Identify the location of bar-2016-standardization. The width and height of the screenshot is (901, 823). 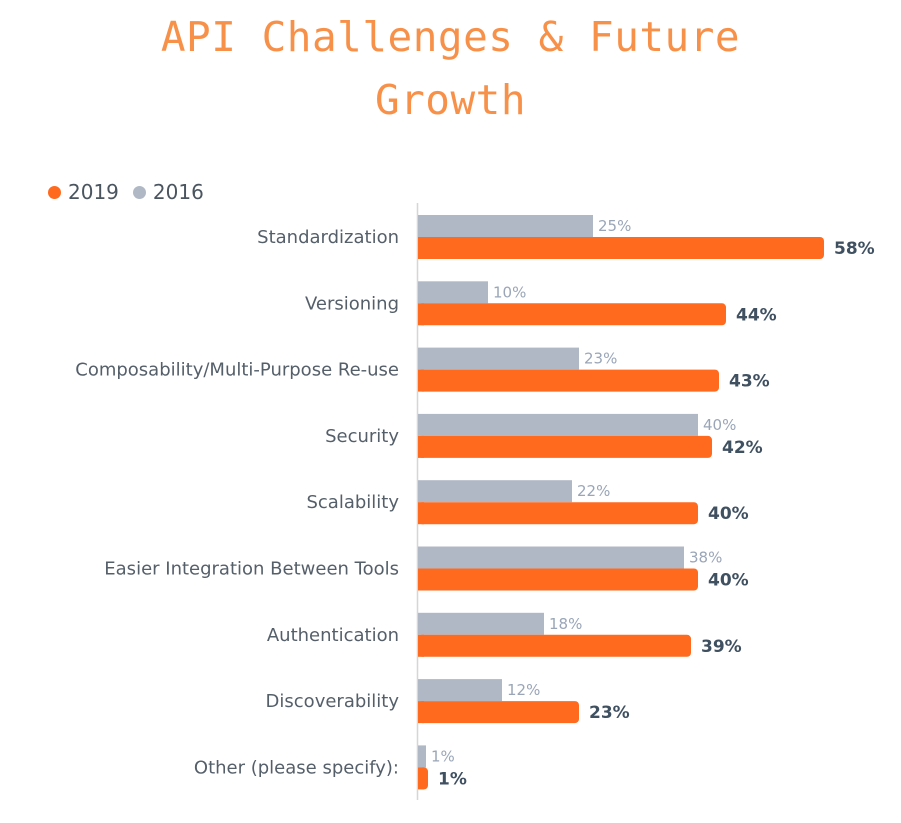
(505, 226).